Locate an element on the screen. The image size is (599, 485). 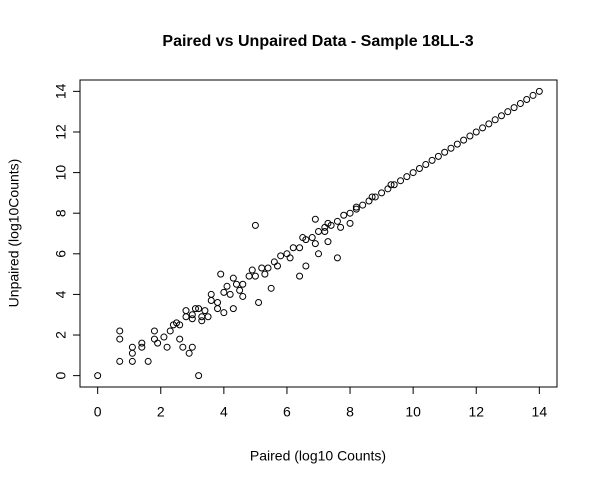
y-tick-label: 6 is located at coordinates (61, 254).